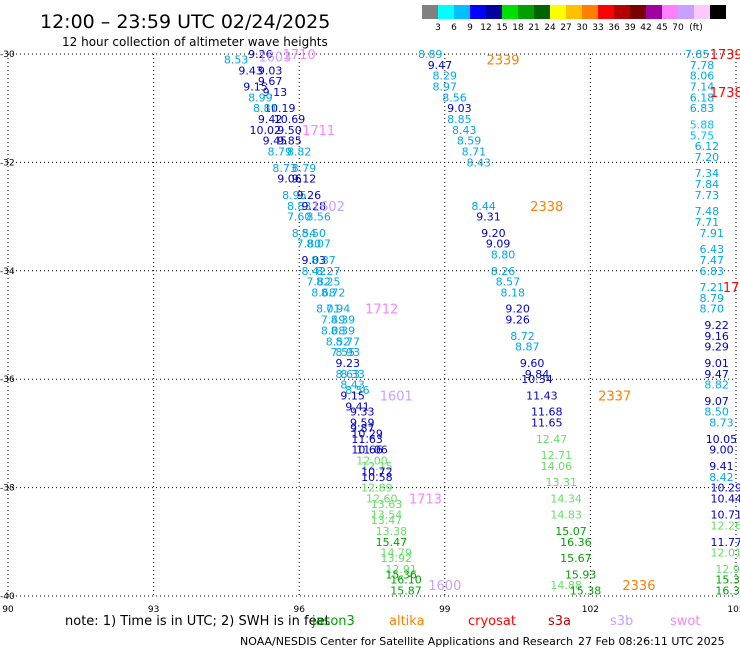 This screenshot has width=740, height=650. What do you see at coordinates (678, 28) in the screenshot?
I see `colorbar-label: 70` at bounding box center [678, 28].